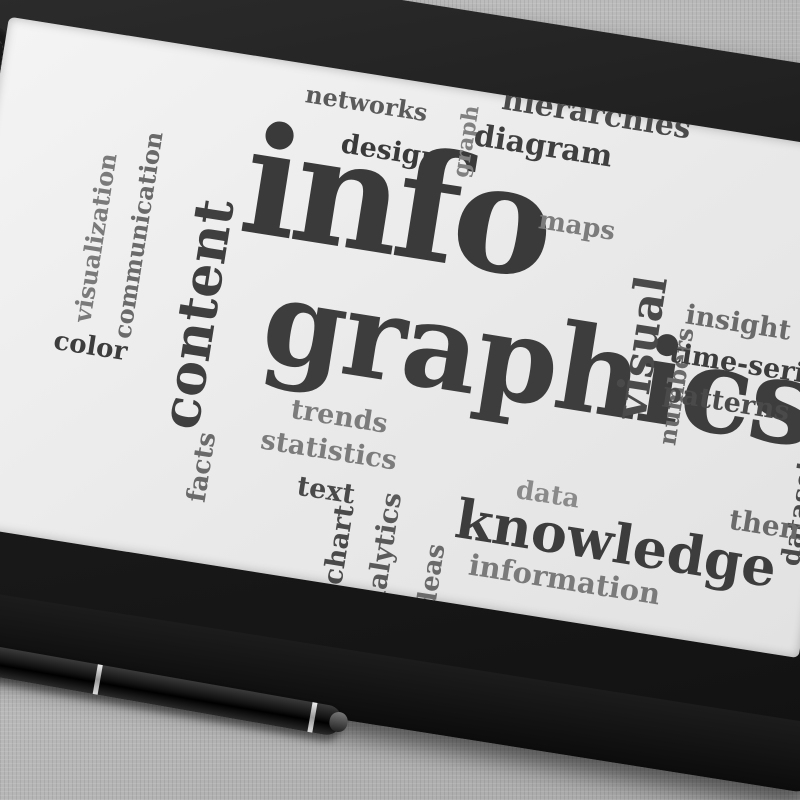  I want to click on word-facts: facts, so click(202, 467).